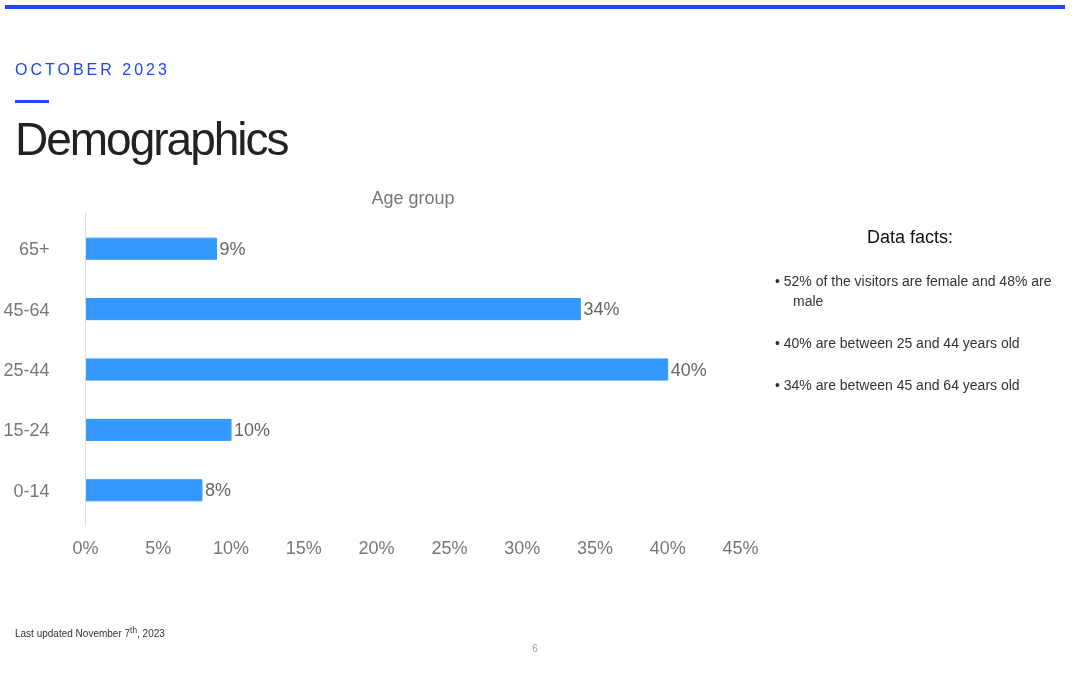  What do you see at coordinates (914, 291) in the screenshot?
I see `text: • 52% of the visitors are female and 48% are male` at bounding box center [914, 291].